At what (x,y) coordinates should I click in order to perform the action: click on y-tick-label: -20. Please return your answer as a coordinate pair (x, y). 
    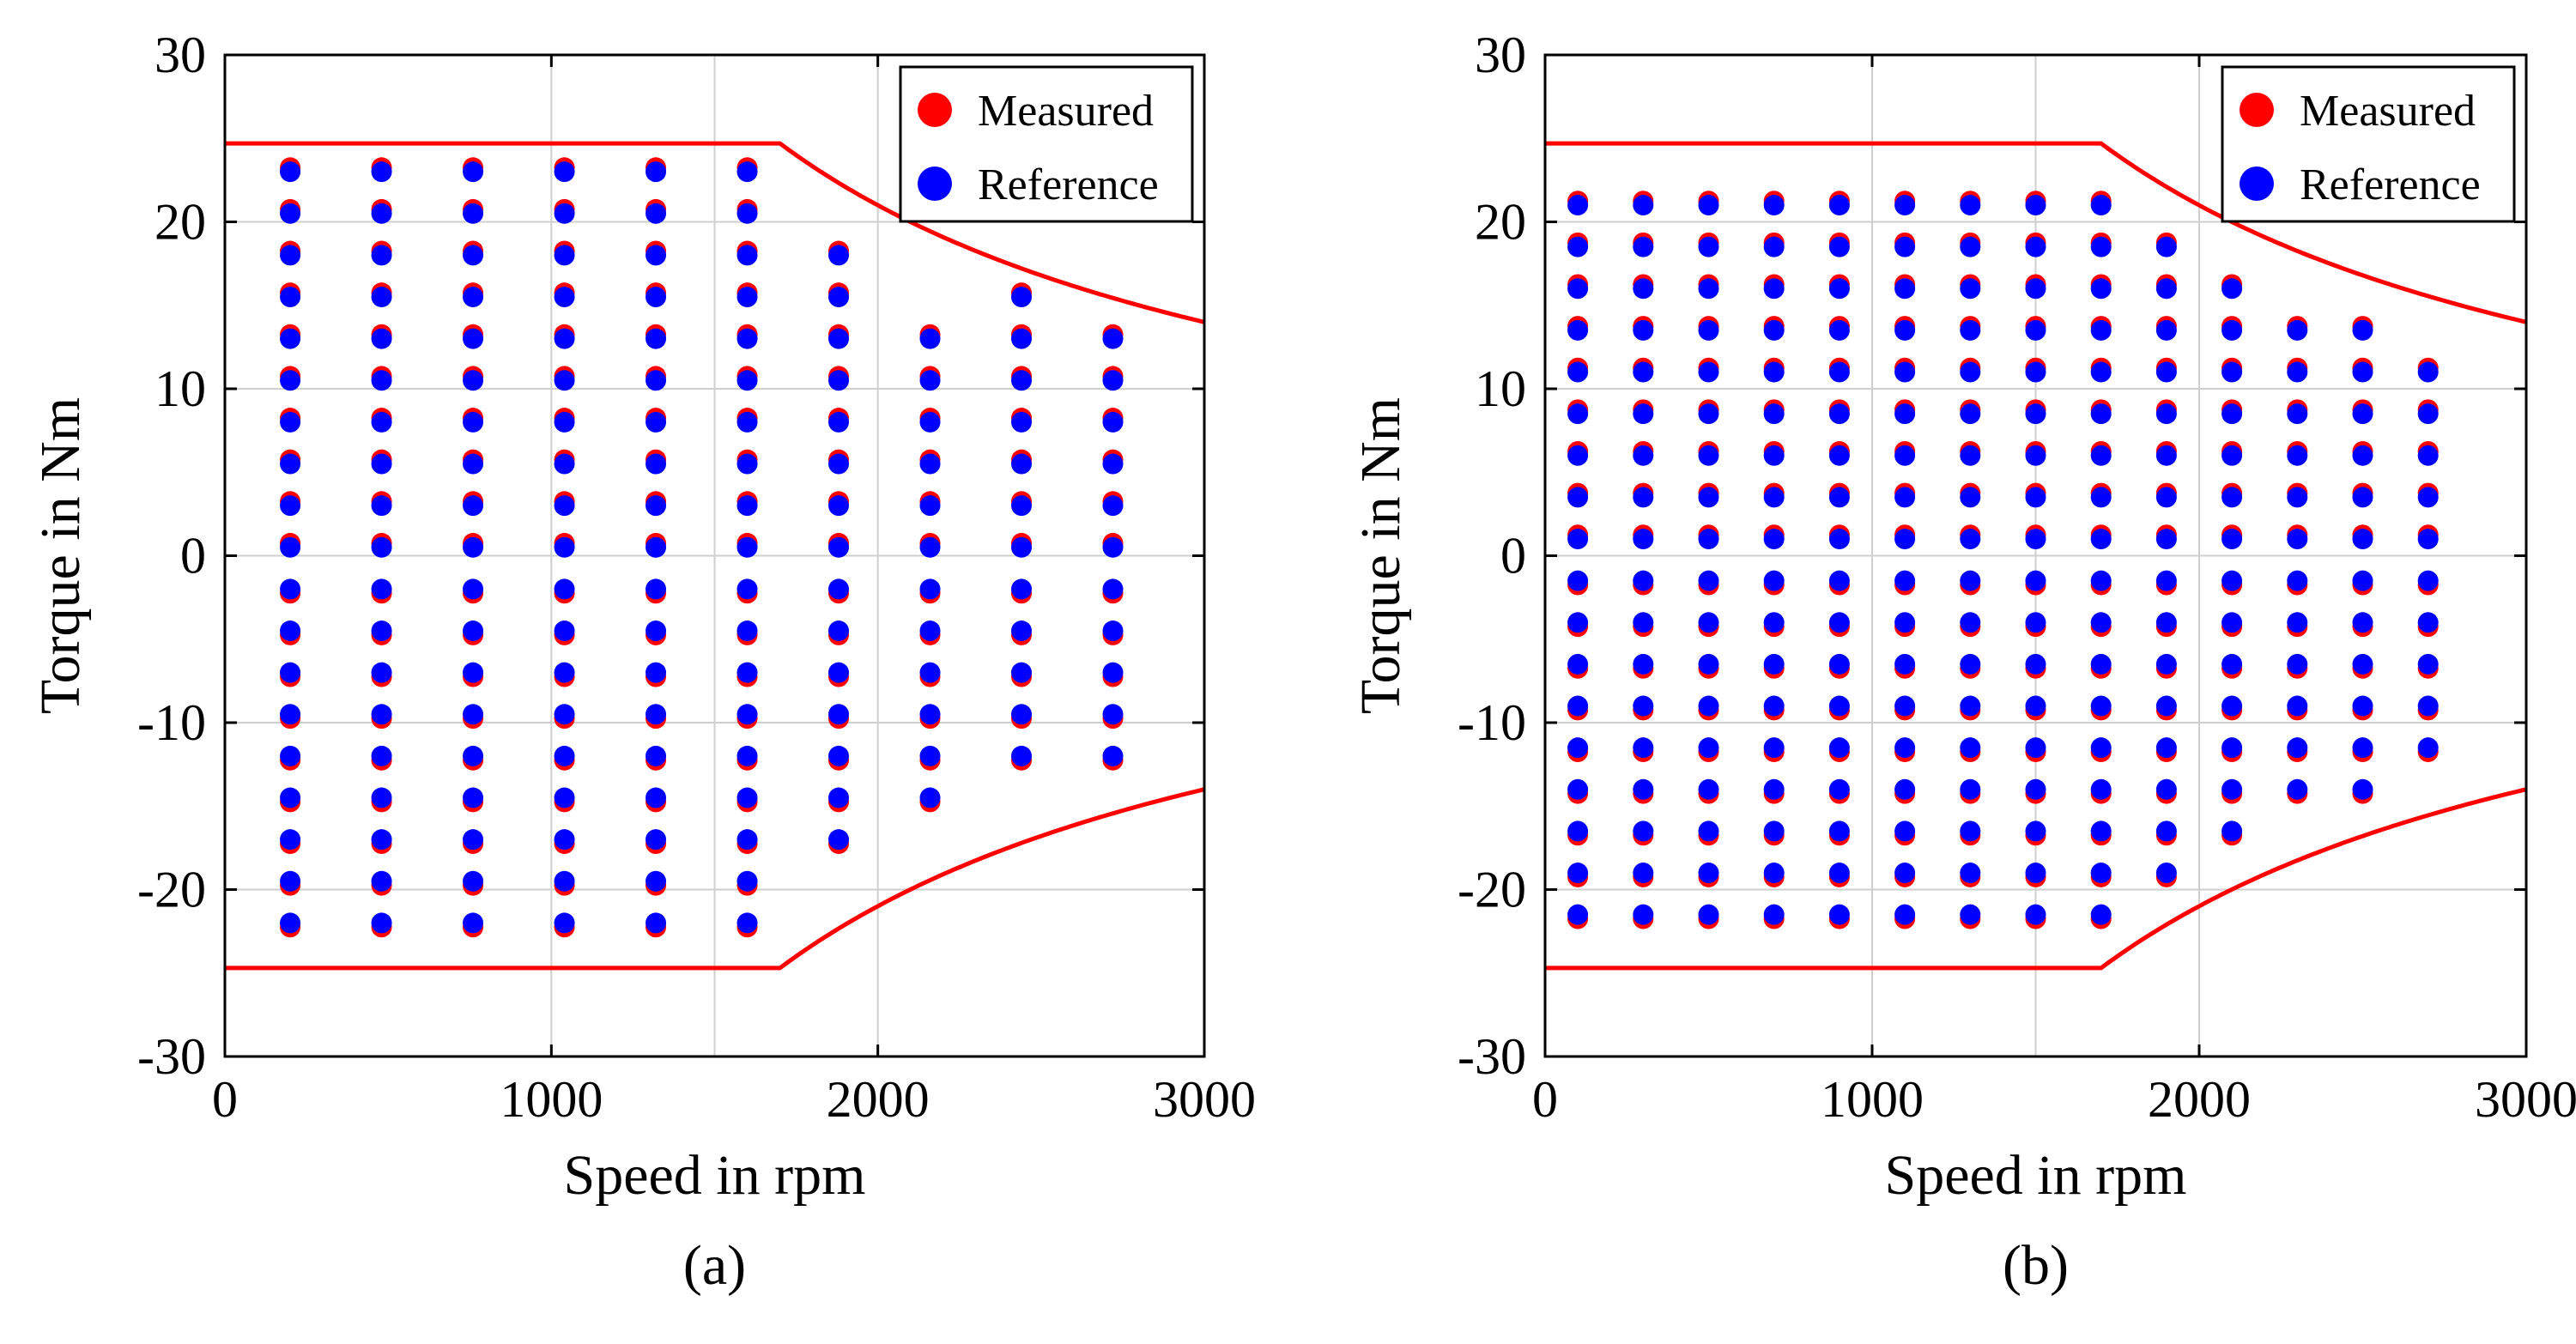
    Looking at the image, I should click on (1492, 890).